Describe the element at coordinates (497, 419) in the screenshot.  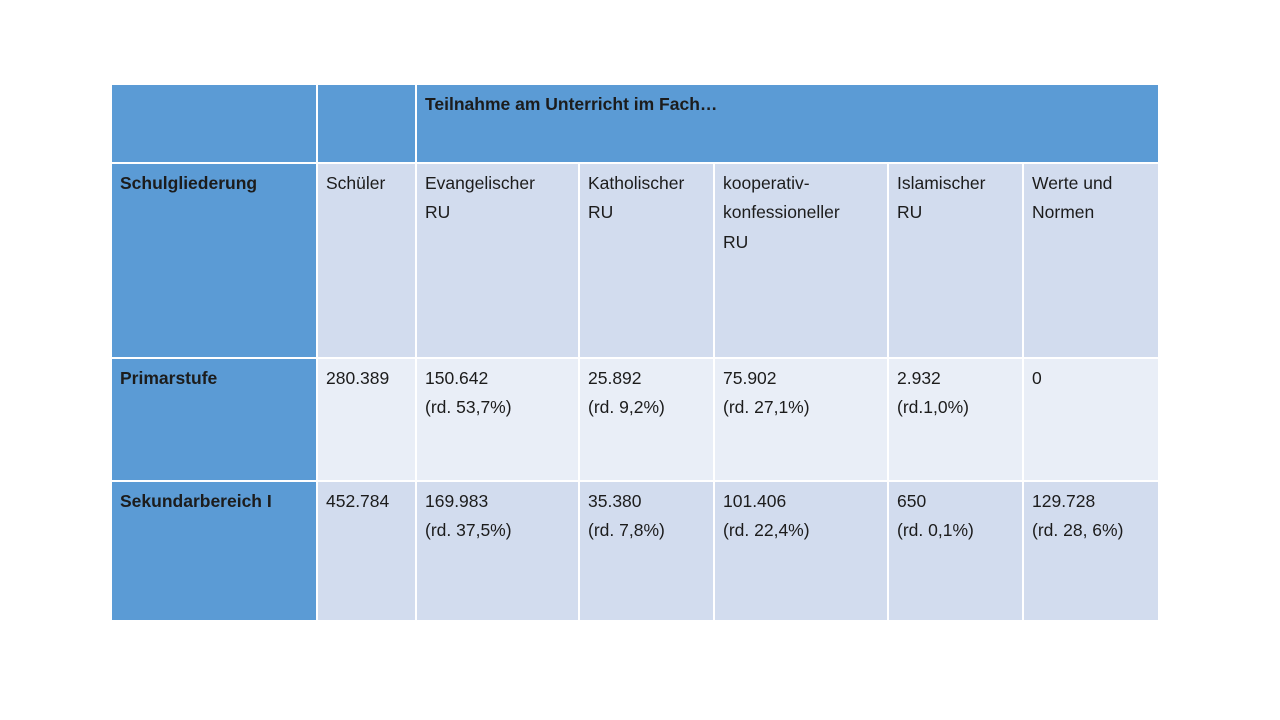
I see `data-cell: 150.642 (rd. 53,7%)` at that location.